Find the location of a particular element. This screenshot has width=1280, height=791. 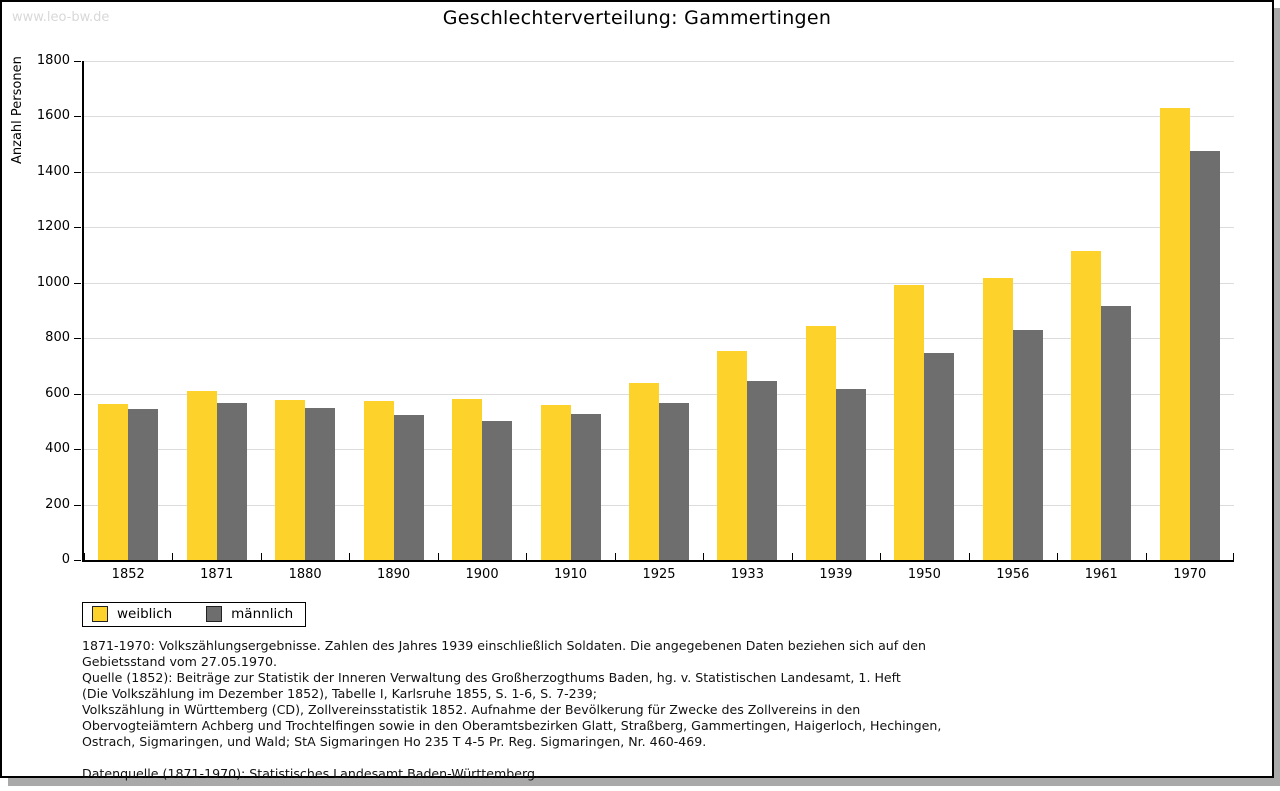

y-tick-label-0: 0 is located at coordinates (65, 559).